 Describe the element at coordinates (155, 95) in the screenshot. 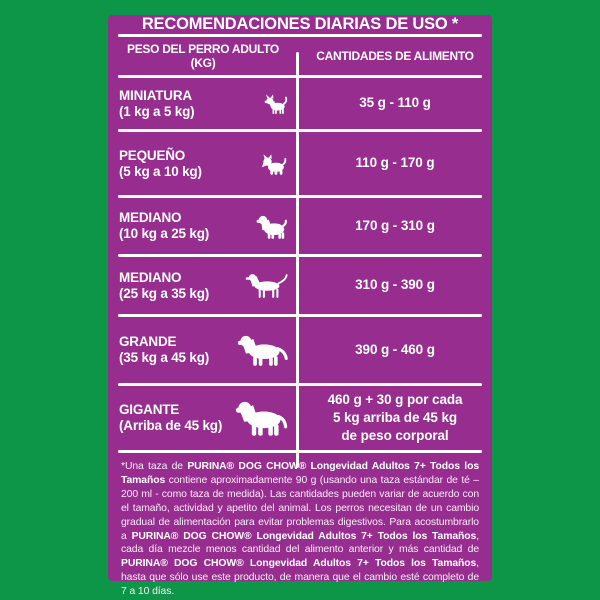

I see `size-label: MINIATURA` at that location.